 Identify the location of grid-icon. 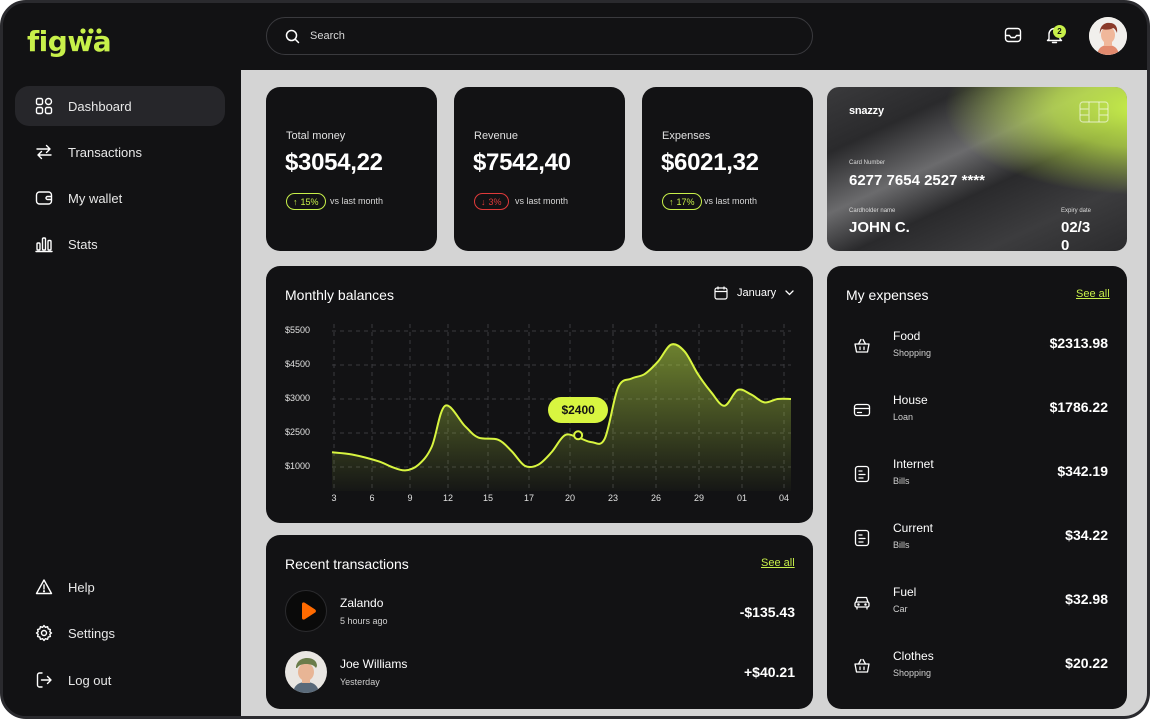
(44, 106).